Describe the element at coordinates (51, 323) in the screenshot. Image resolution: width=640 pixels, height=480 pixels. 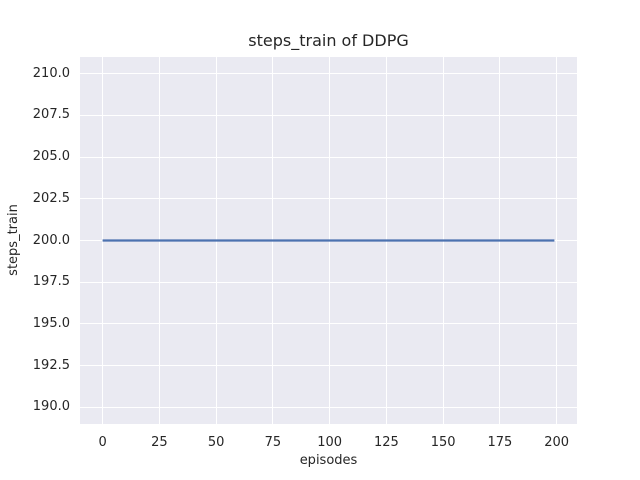
I see `y-tick-label: 195.0` at that location.